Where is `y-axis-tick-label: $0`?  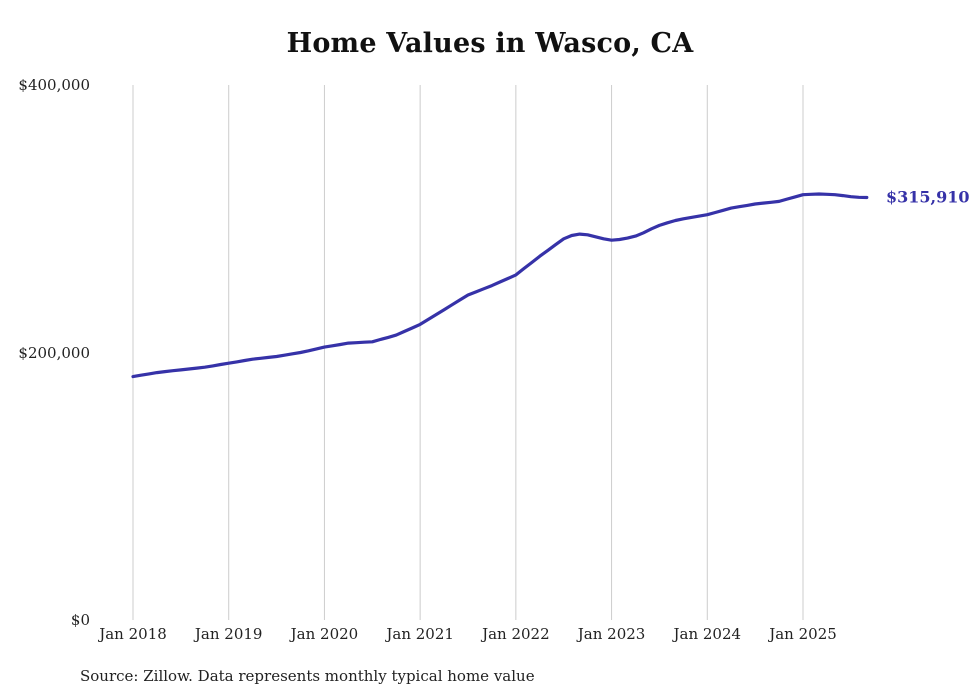 y-axis-tick-label: $0 is located at coordinates (80, 620).